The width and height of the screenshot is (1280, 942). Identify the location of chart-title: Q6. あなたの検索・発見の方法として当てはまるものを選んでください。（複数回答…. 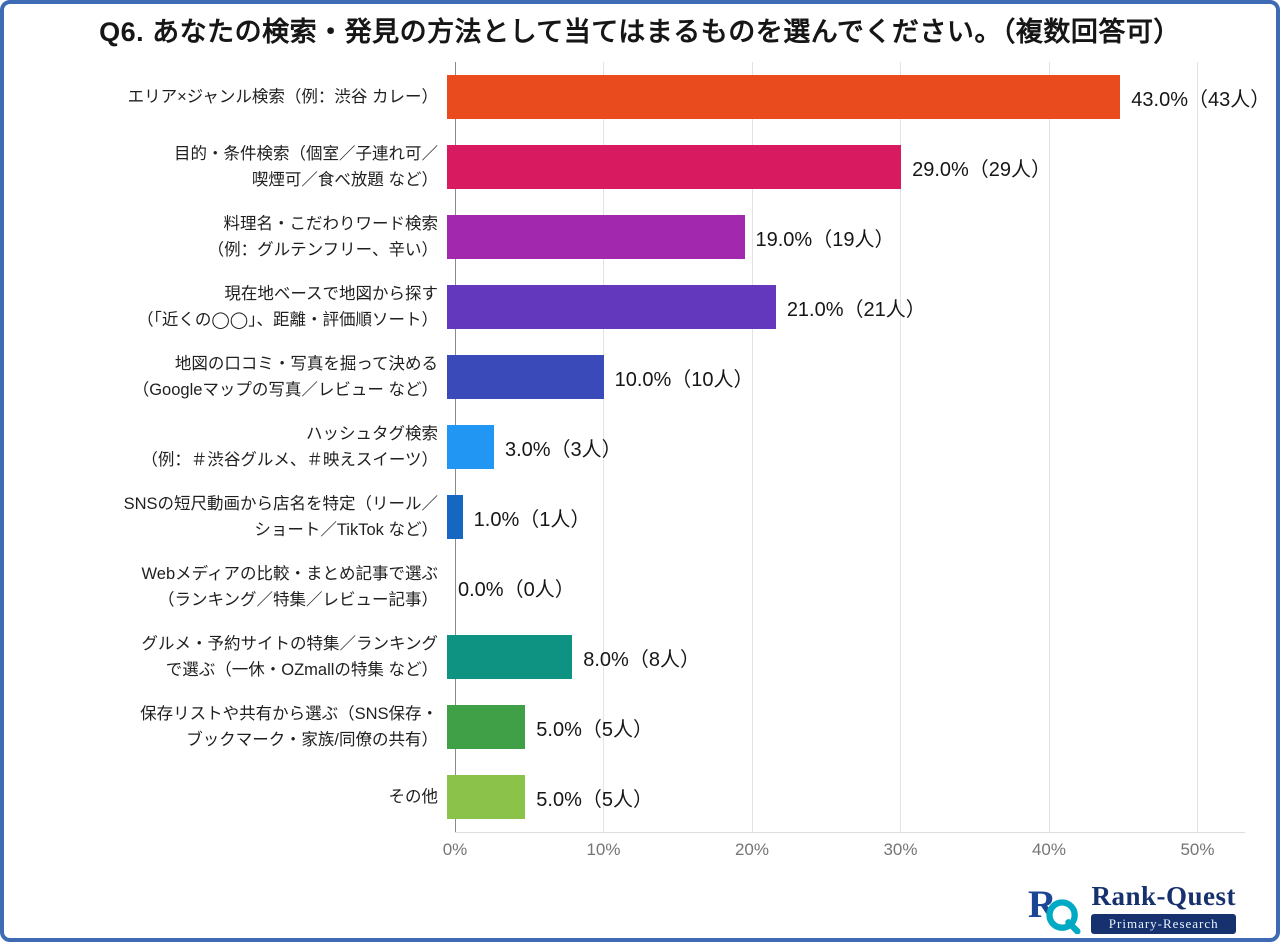
(640, 32).